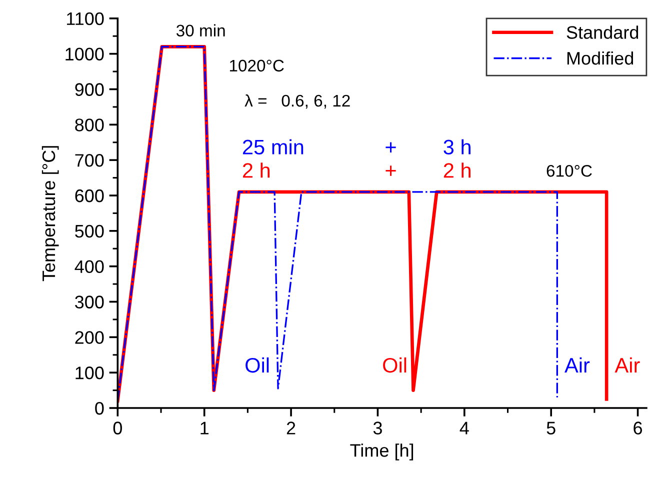  Describe the element at coordinates (89, 89) in the screenshot. I see `y-tick-label: 900` at that location.